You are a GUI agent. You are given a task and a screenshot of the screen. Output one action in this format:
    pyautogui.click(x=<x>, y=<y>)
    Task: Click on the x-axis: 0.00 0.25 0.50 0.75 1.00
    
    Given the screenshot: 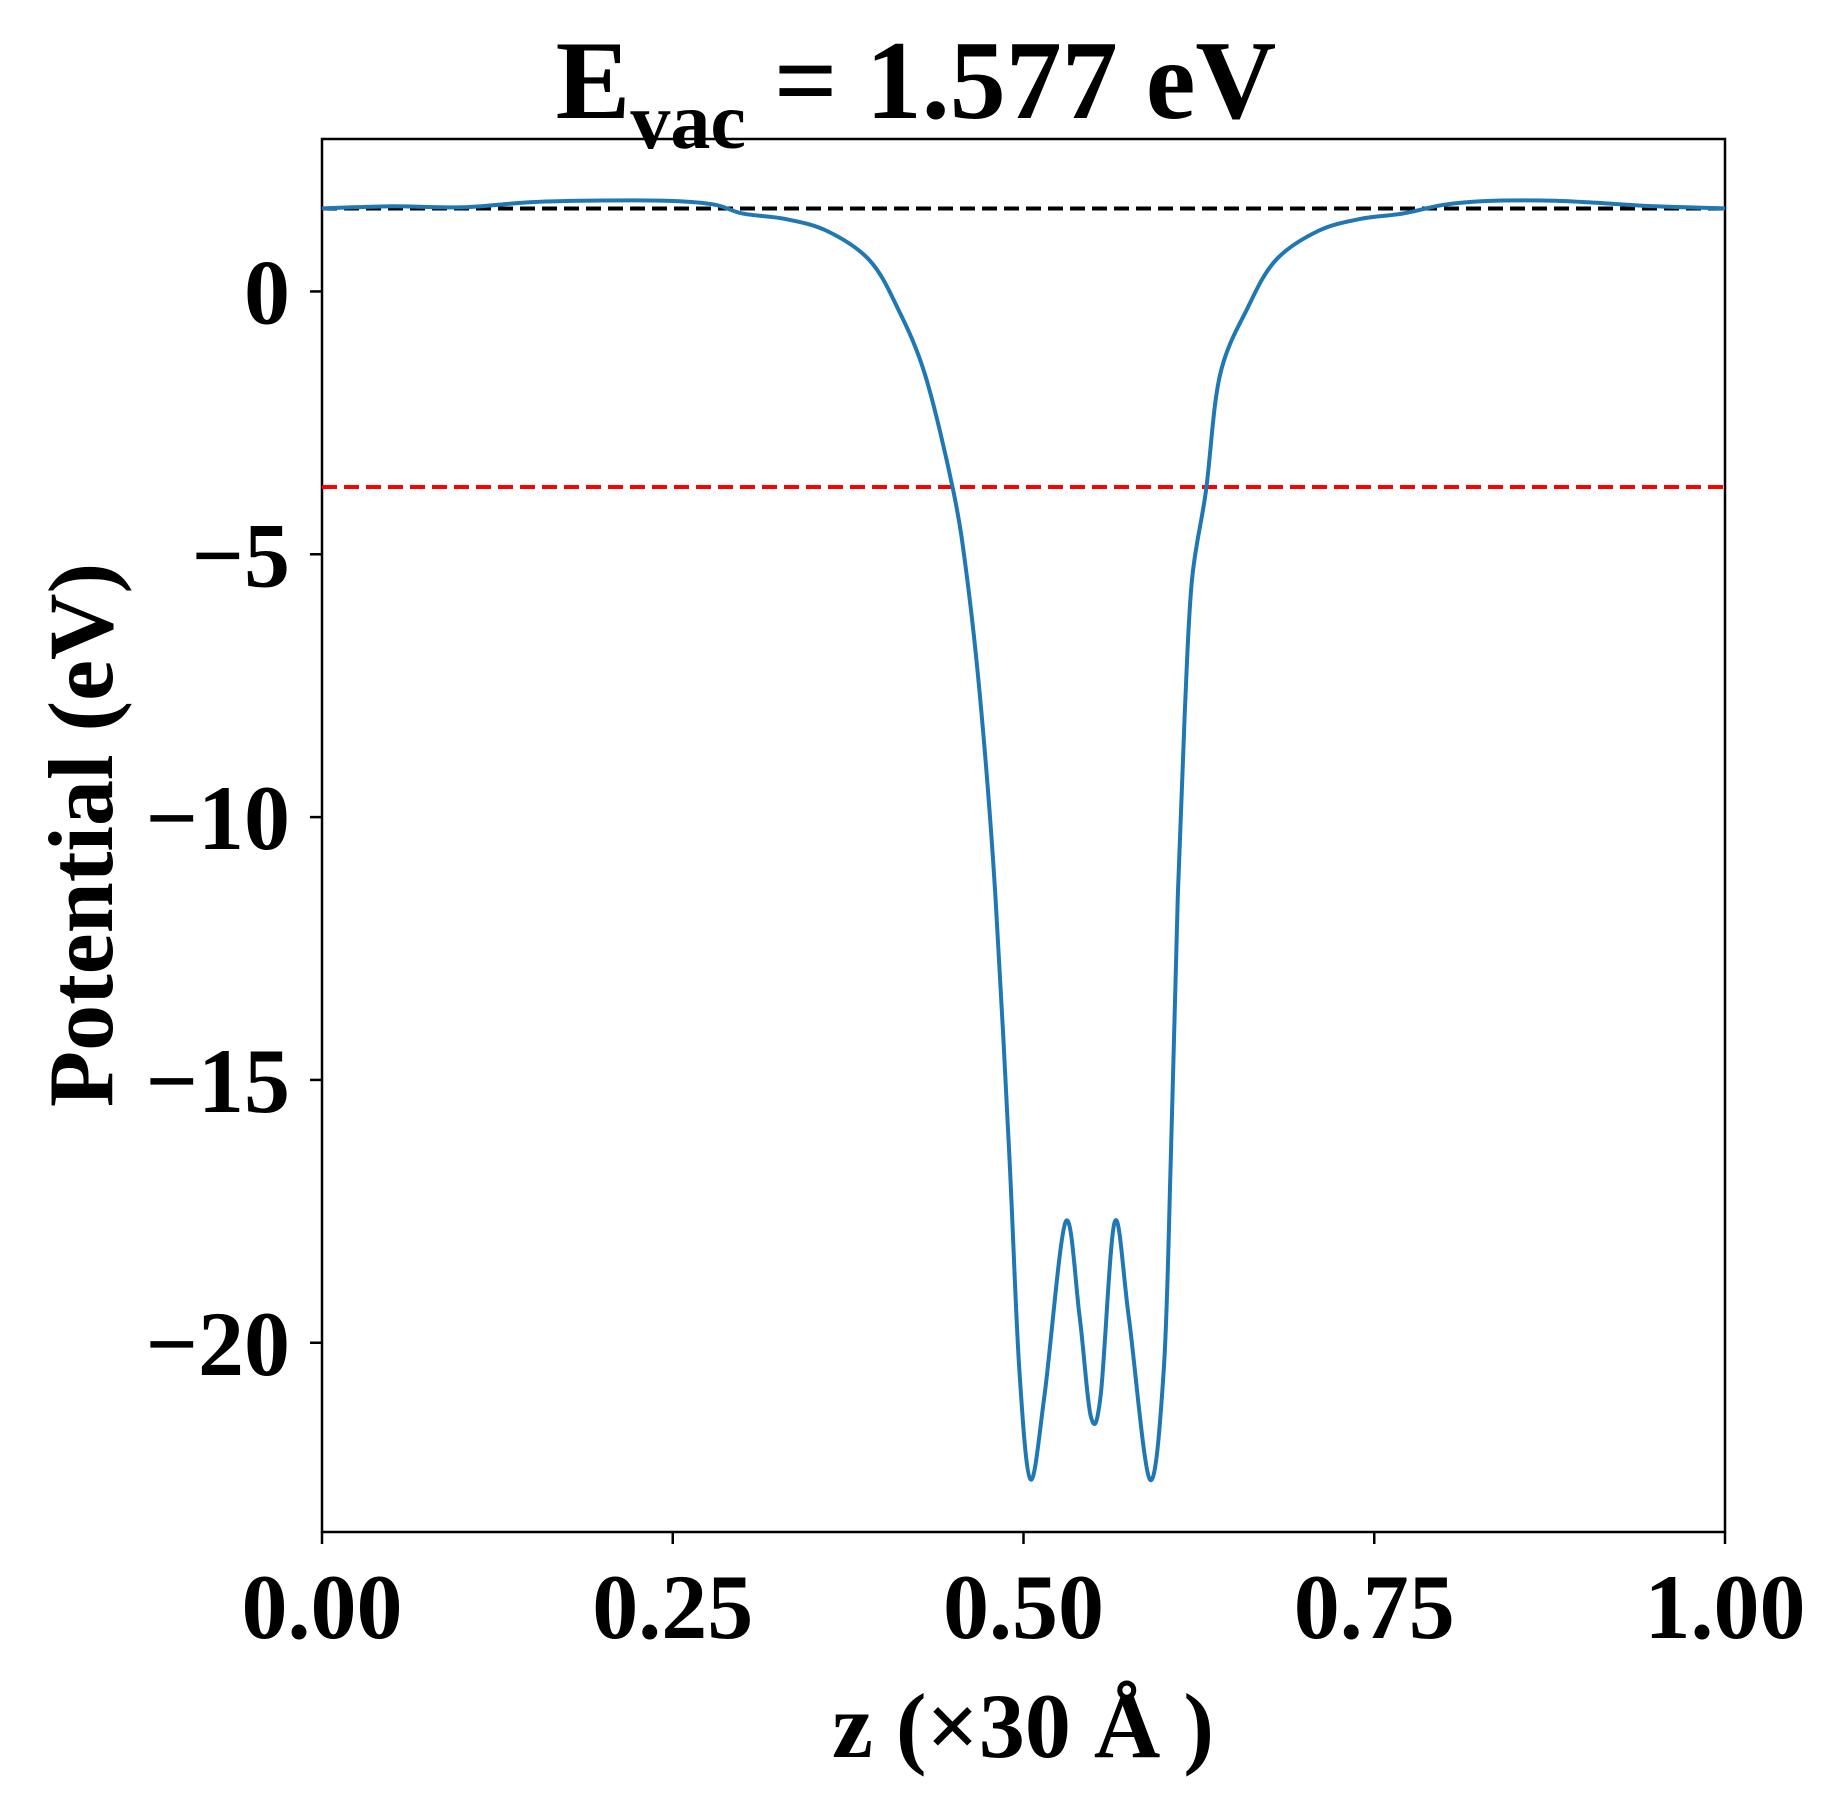 What is the action you would take?
    pyautogui.click(x=1024, y=1595)
    